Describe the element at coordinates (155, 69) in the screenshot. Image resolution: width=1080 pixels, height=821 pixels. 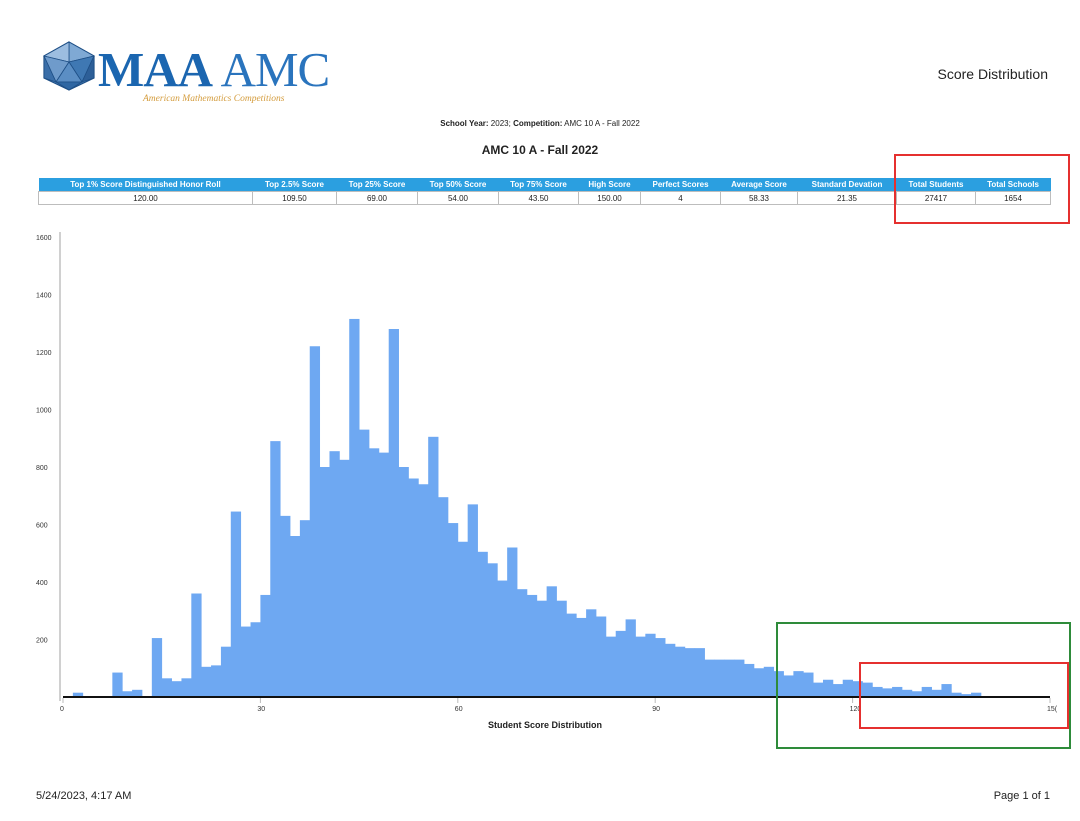
I see `logo-maa-text: MAA` at that location.